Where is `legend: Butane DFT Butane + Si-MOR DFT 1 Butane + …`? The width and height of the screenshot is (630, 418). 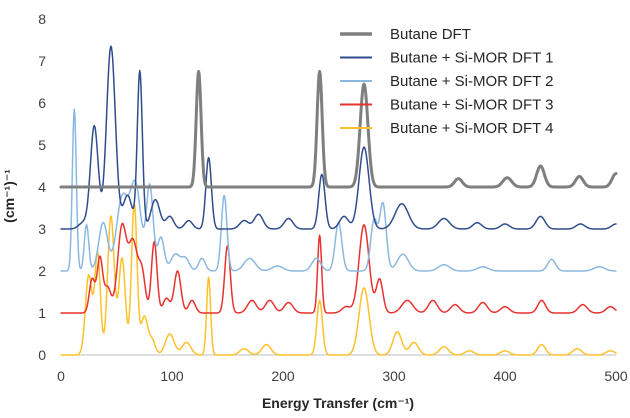 legend: Butane DFT Butane + Si-MOR DFT 1 Butane + … is located at coordinates (447, 81).